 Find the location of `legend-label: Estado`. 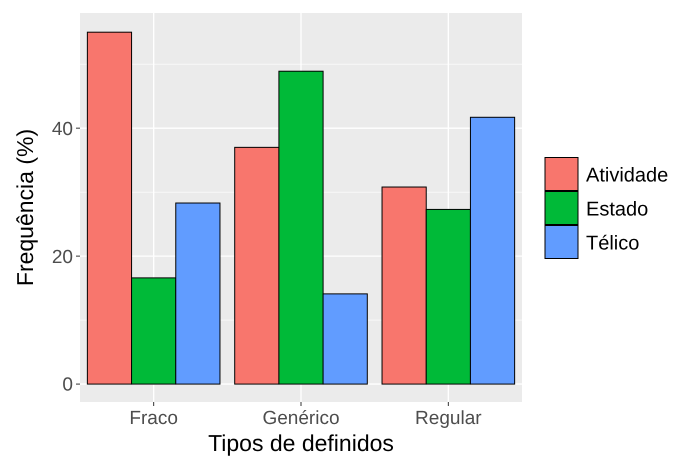

legend-label: Estado is located at coordinates (617, 209).